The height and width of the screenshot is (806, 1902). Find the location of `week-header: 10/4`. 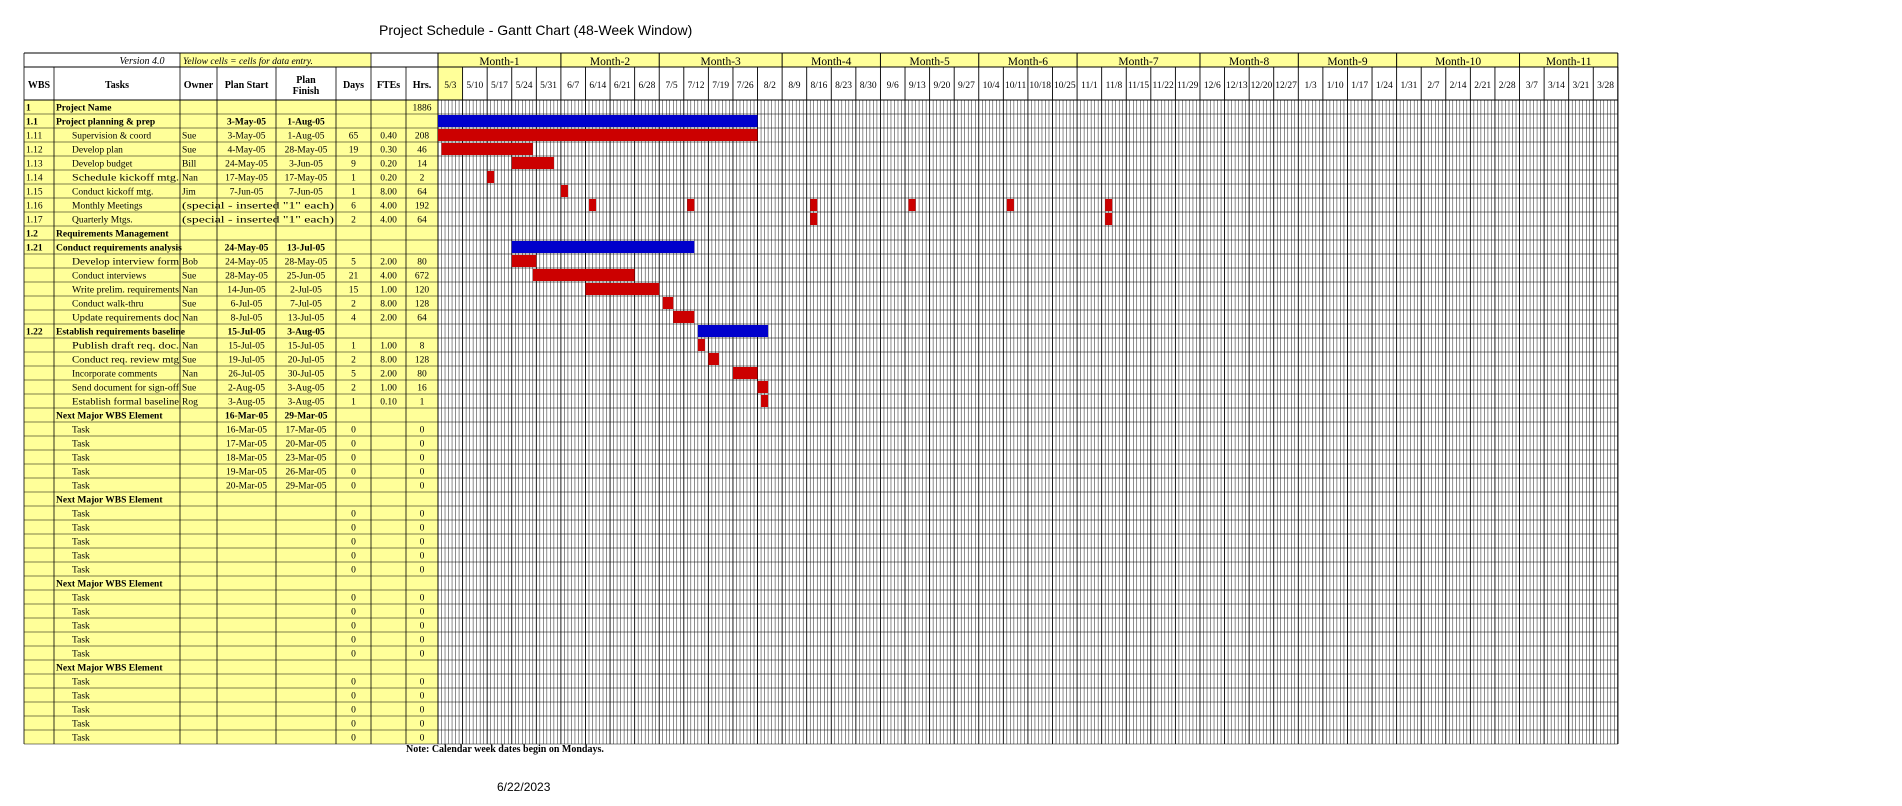

week-header: 10/4 is located at coordinates (991, 86).